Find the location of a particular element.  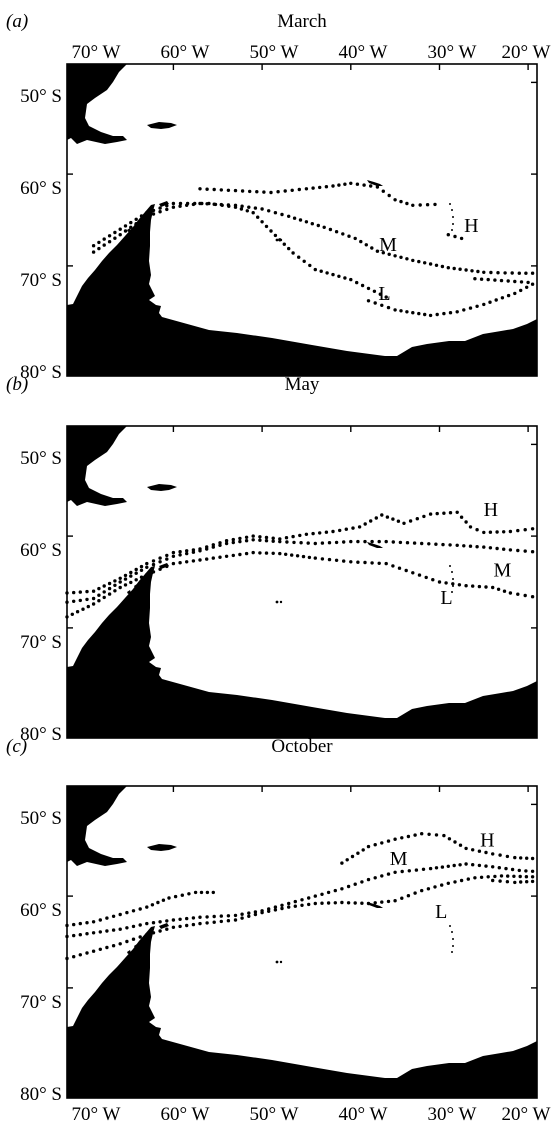

panel-label: (c) is located at coordinates (16, 746).